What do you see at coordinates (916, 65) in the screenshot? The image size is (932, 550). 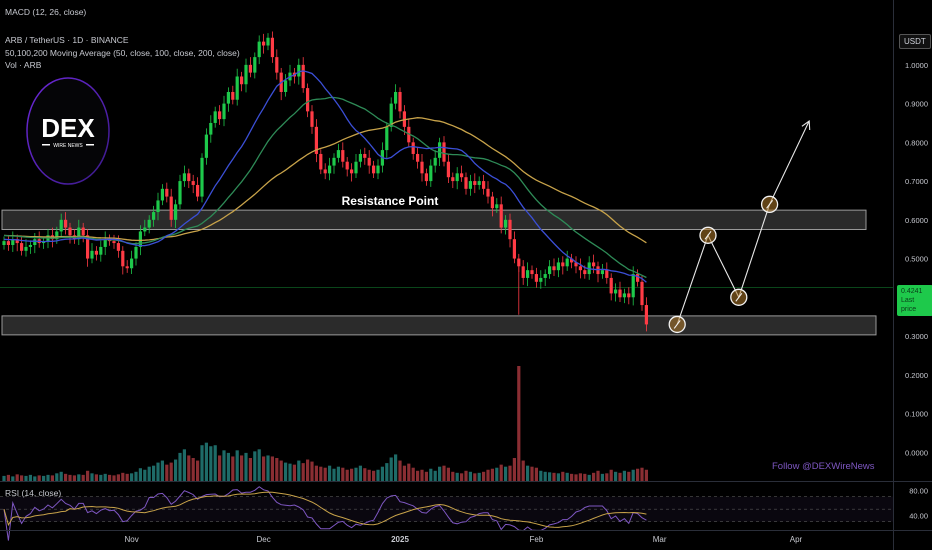 I see `y-tick-label: 1.0000` at bounding box center [916, 65].